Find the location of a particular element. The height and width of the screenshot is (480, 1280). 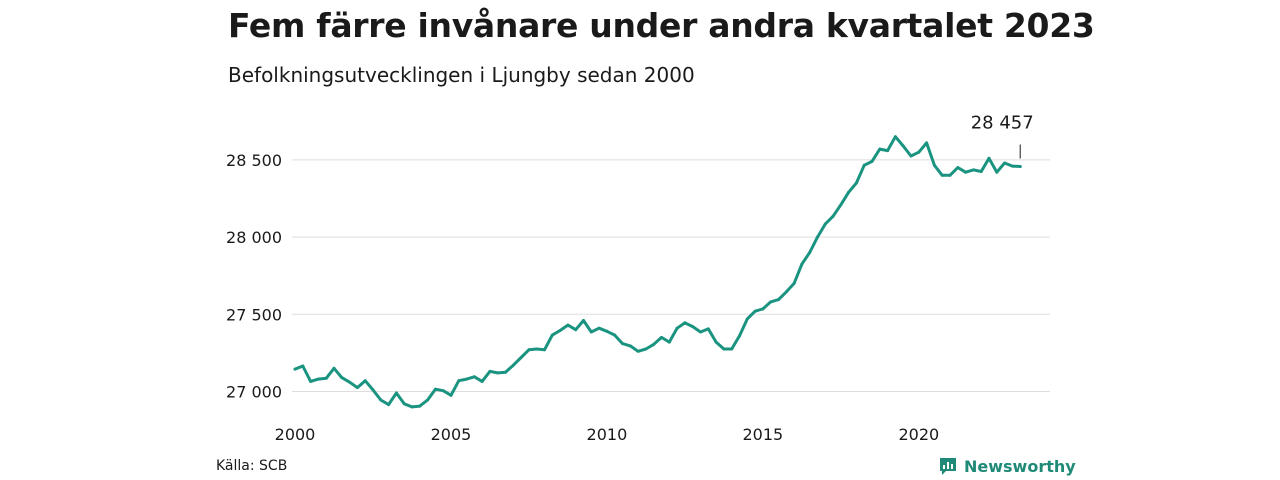

x-tick-label: 2020 is located at coordinates (918, 434).